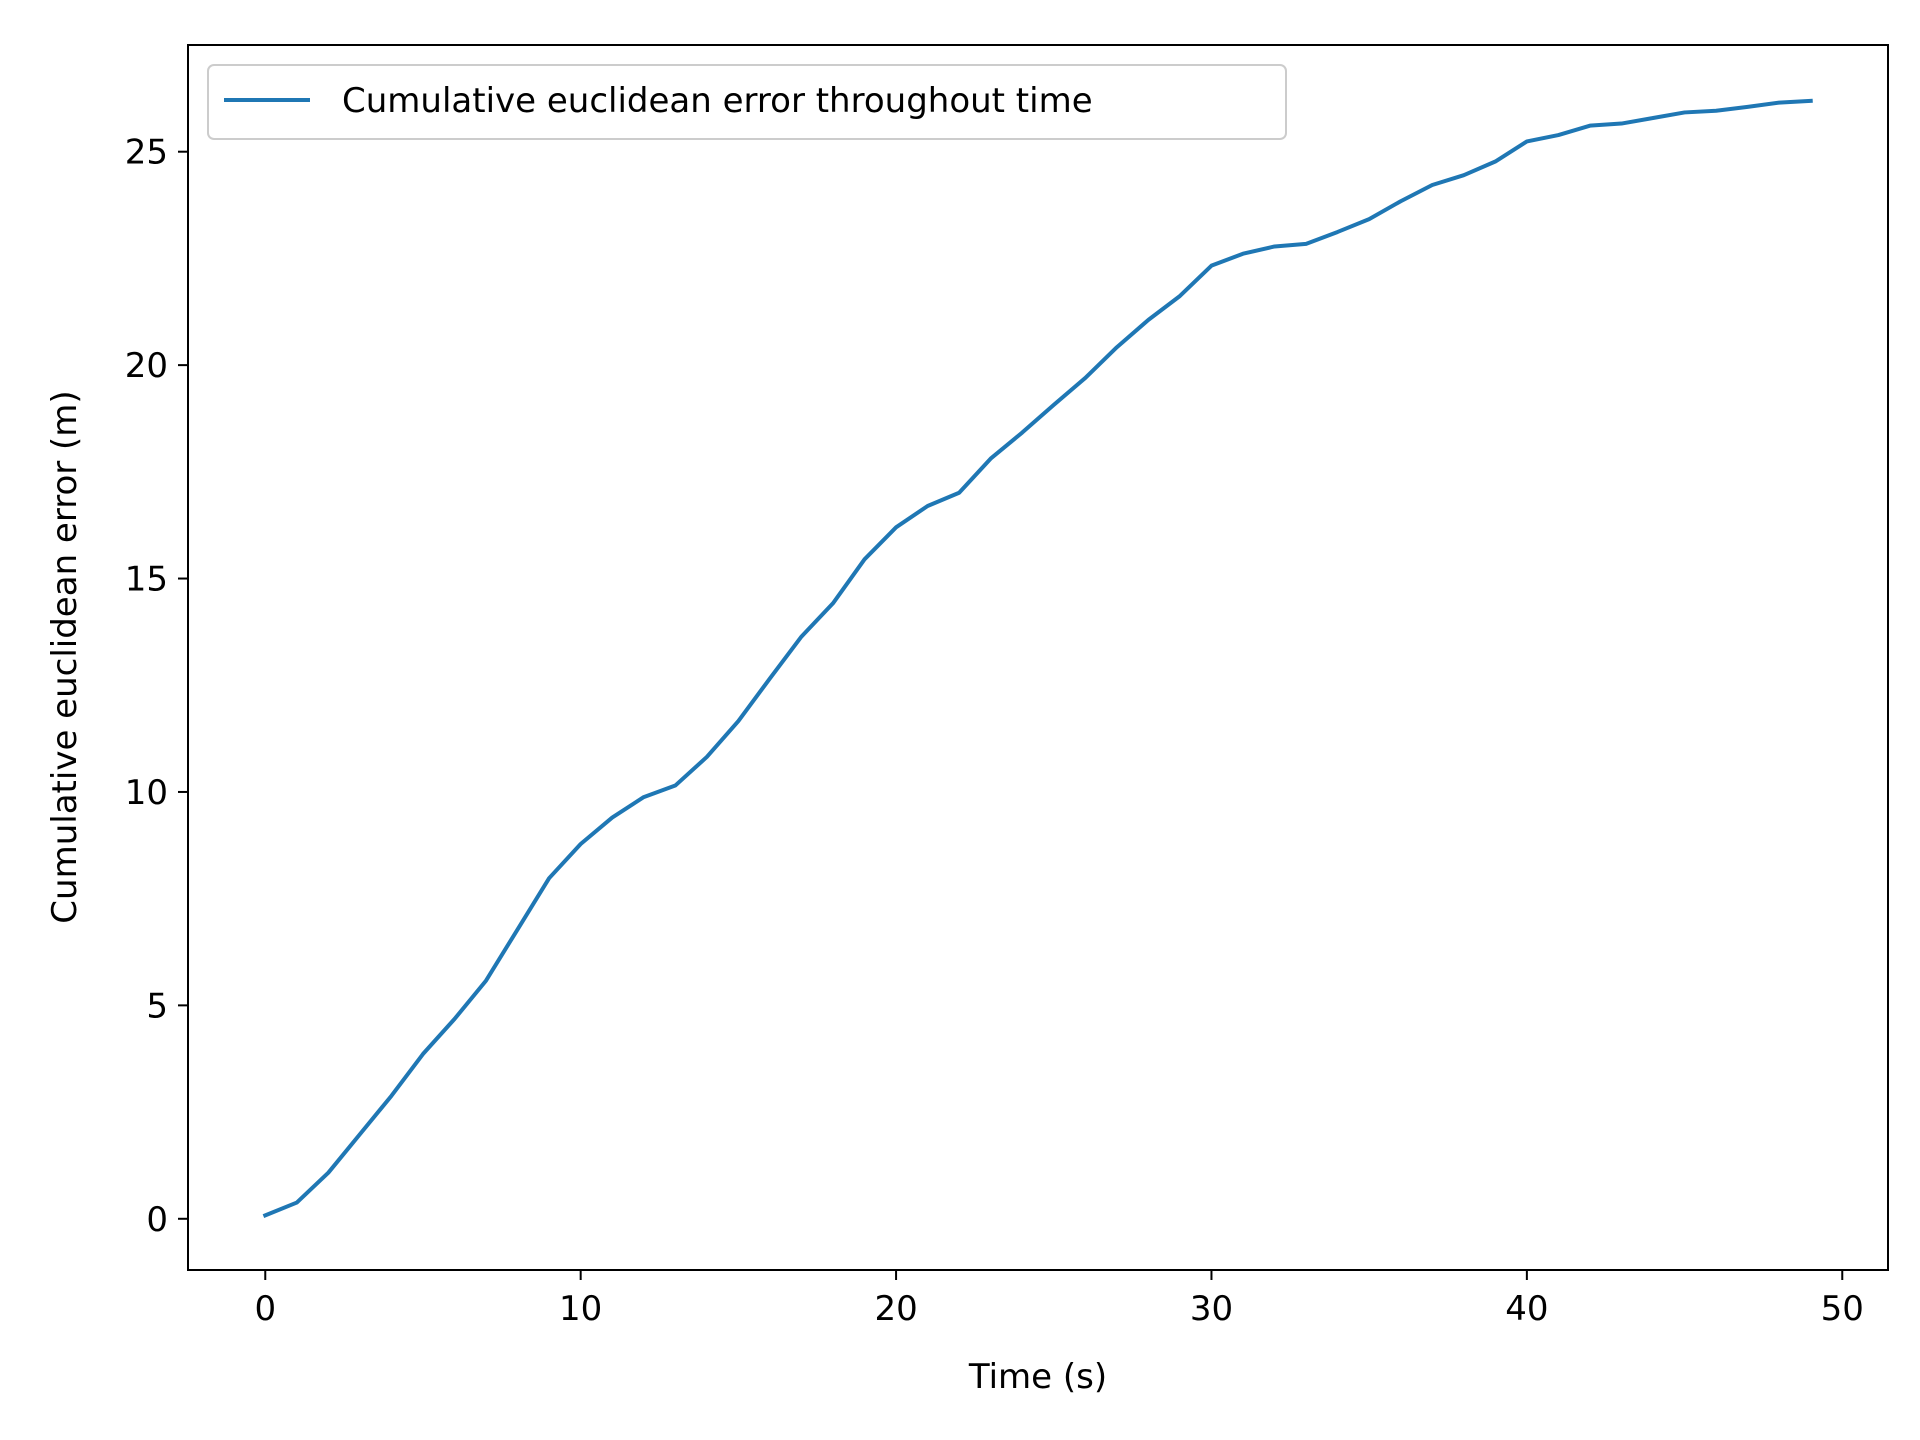 The height and width of the screenshot is (1440, 1920). I want to click on x-tick-label: 20, so click(895, 1309).